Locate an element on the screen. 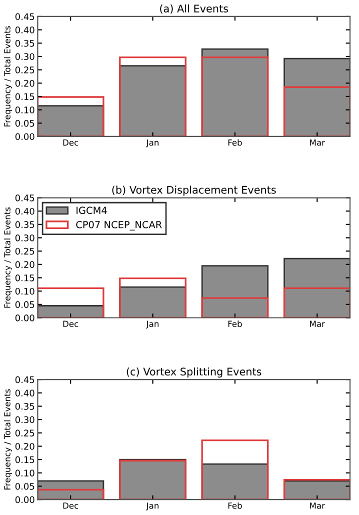 The image size is (359, 515). chart-title: (b) Vortex Displacement Events is located at coordinates (194, 191).